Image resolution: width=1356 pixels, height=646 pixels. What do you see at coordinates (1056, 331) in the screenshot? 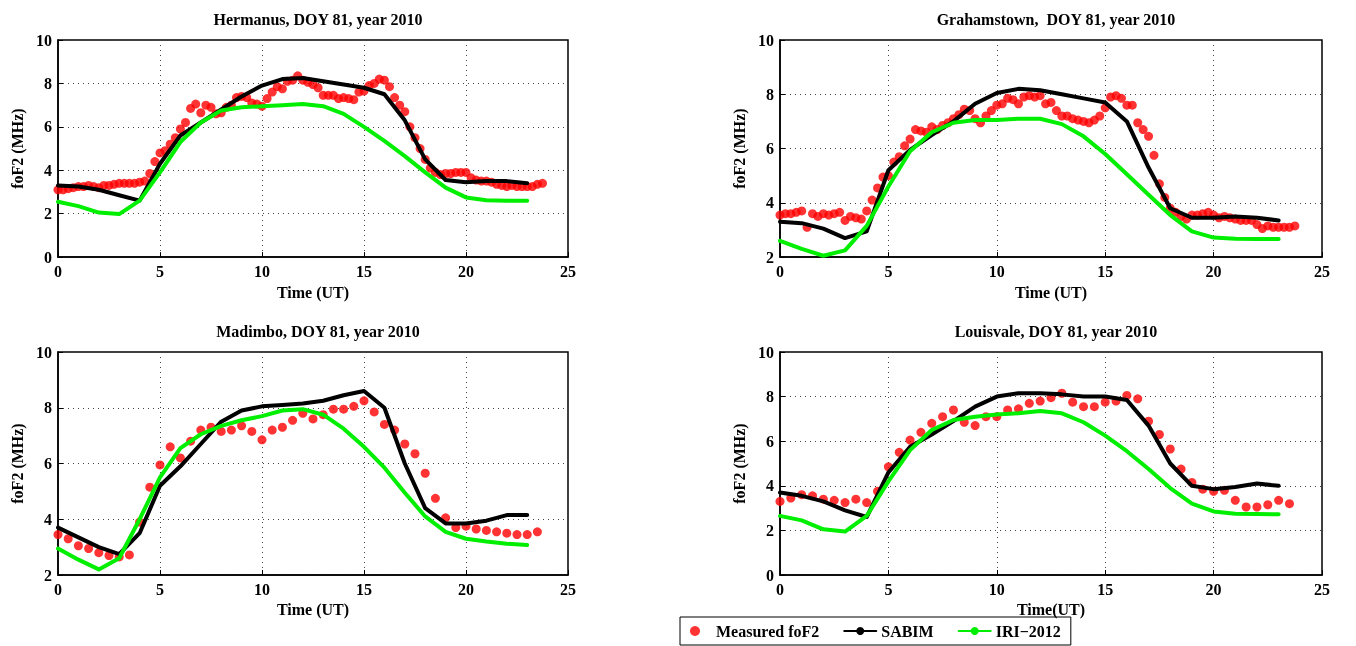
I see `chart-title: Louisvale, DOY 81, year 2010` at bounding box center [1056, 331].